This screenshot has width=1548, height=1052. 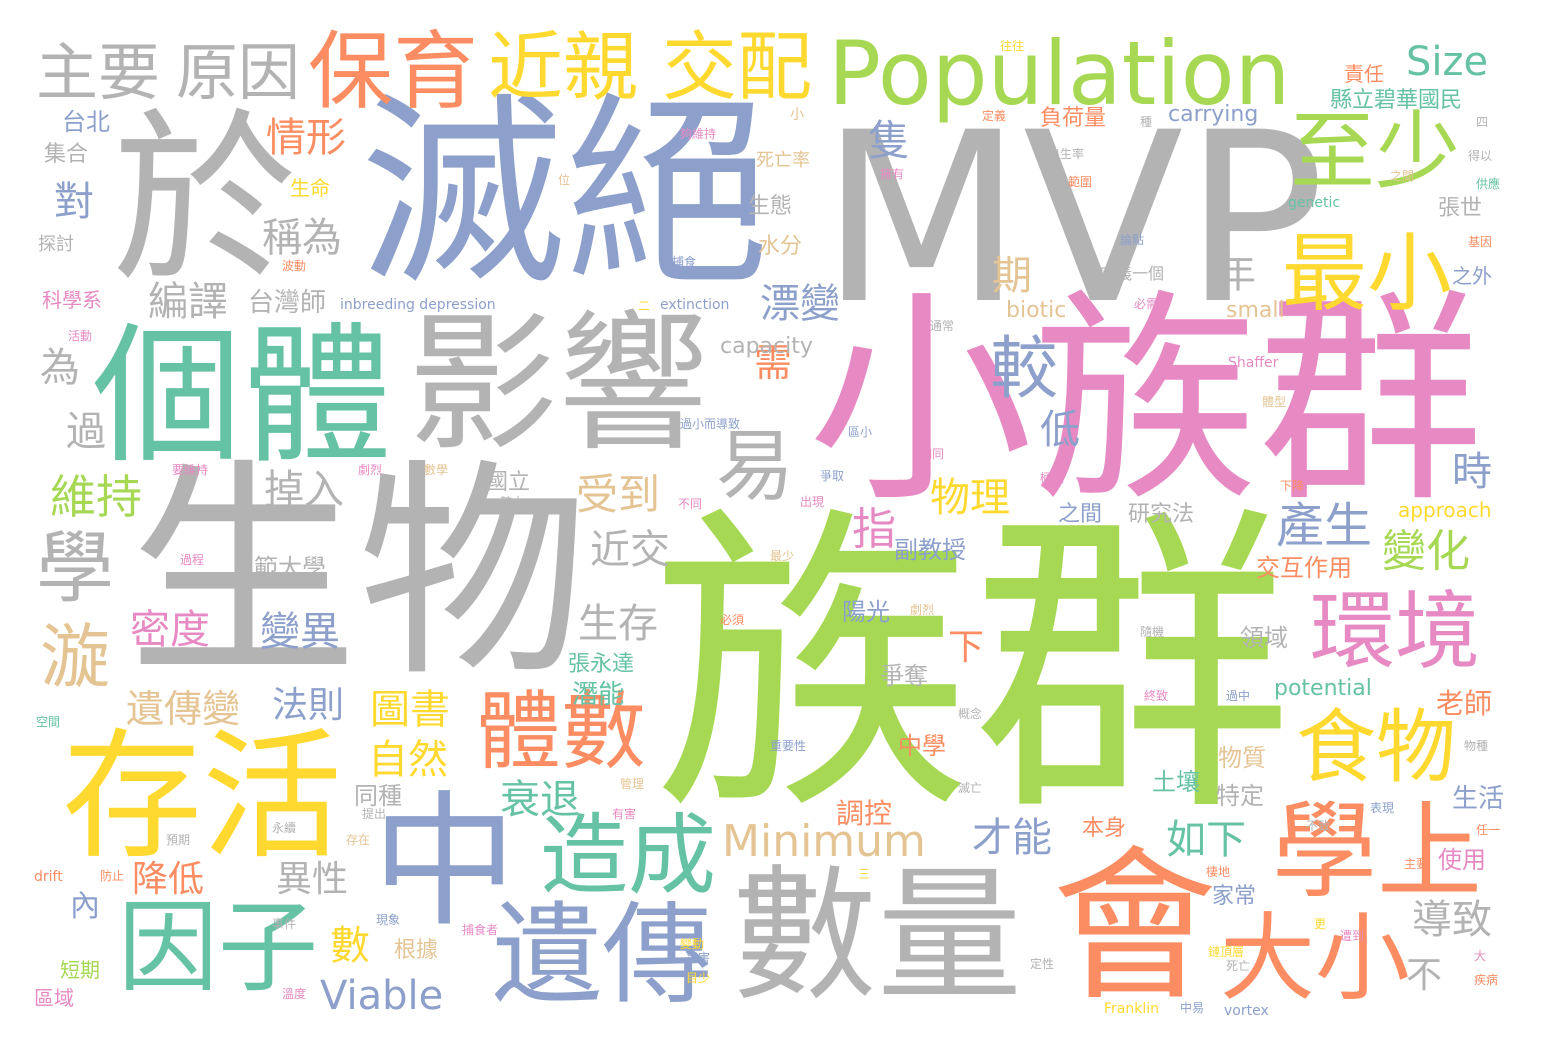 I want to click on word-size: Size, so click(x=1447, y=62).